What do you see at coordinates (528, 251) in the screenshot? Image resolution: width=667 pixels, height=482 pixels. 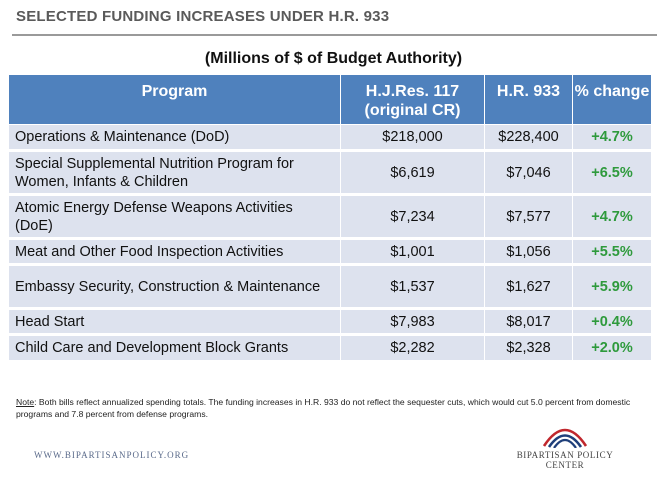 I see `hr933-value-cell: $1,056` at bounding box center [528, 251].